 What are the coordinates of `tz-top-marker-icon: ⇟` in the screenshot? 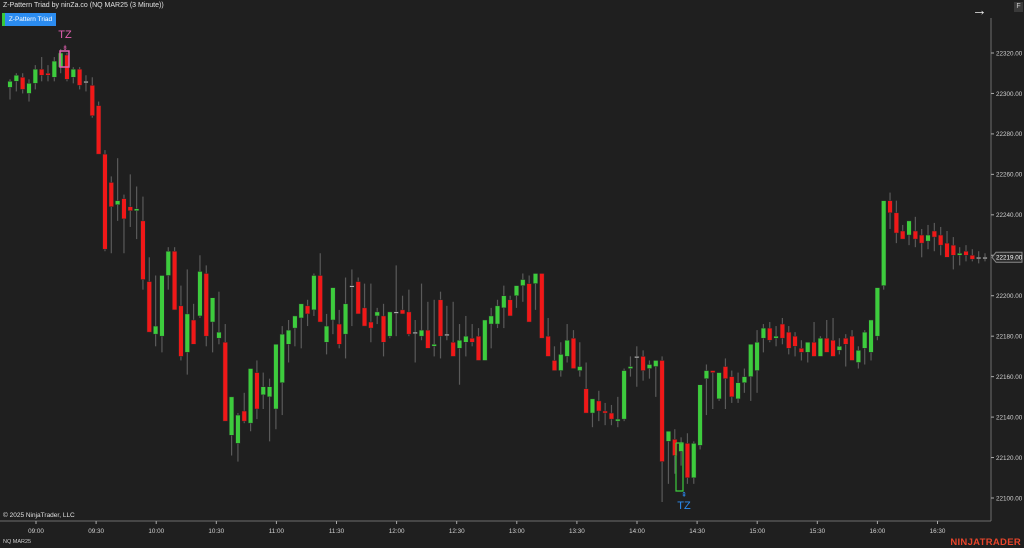 It's located at (65, 48).